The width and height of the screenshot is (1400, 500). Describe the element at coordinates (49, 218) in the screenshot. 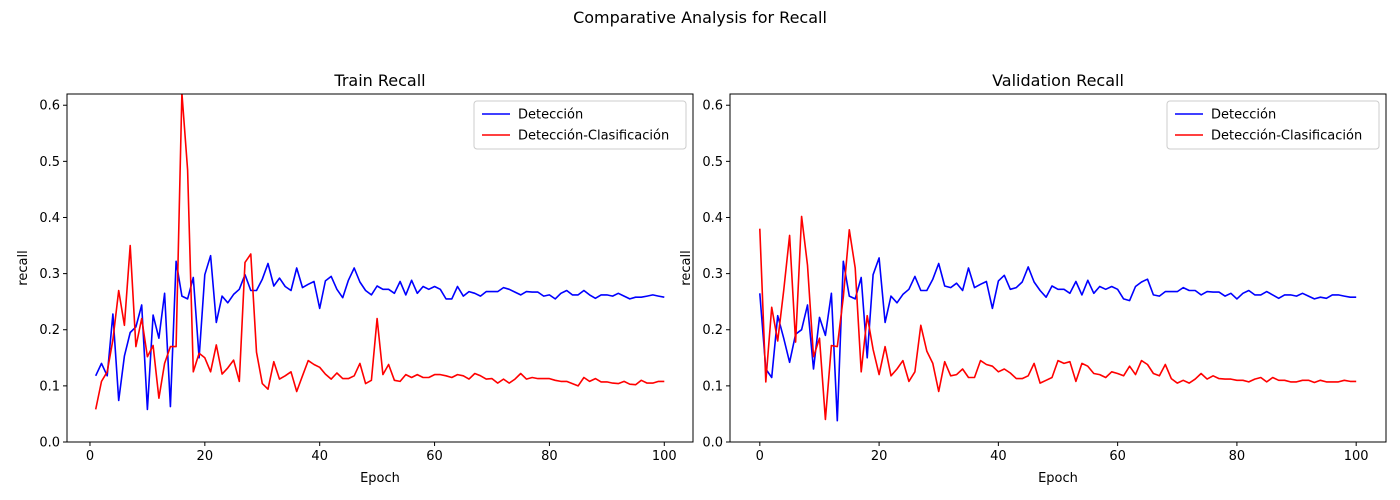

I see `panel1-y-tick-label: 0.4` at that location.